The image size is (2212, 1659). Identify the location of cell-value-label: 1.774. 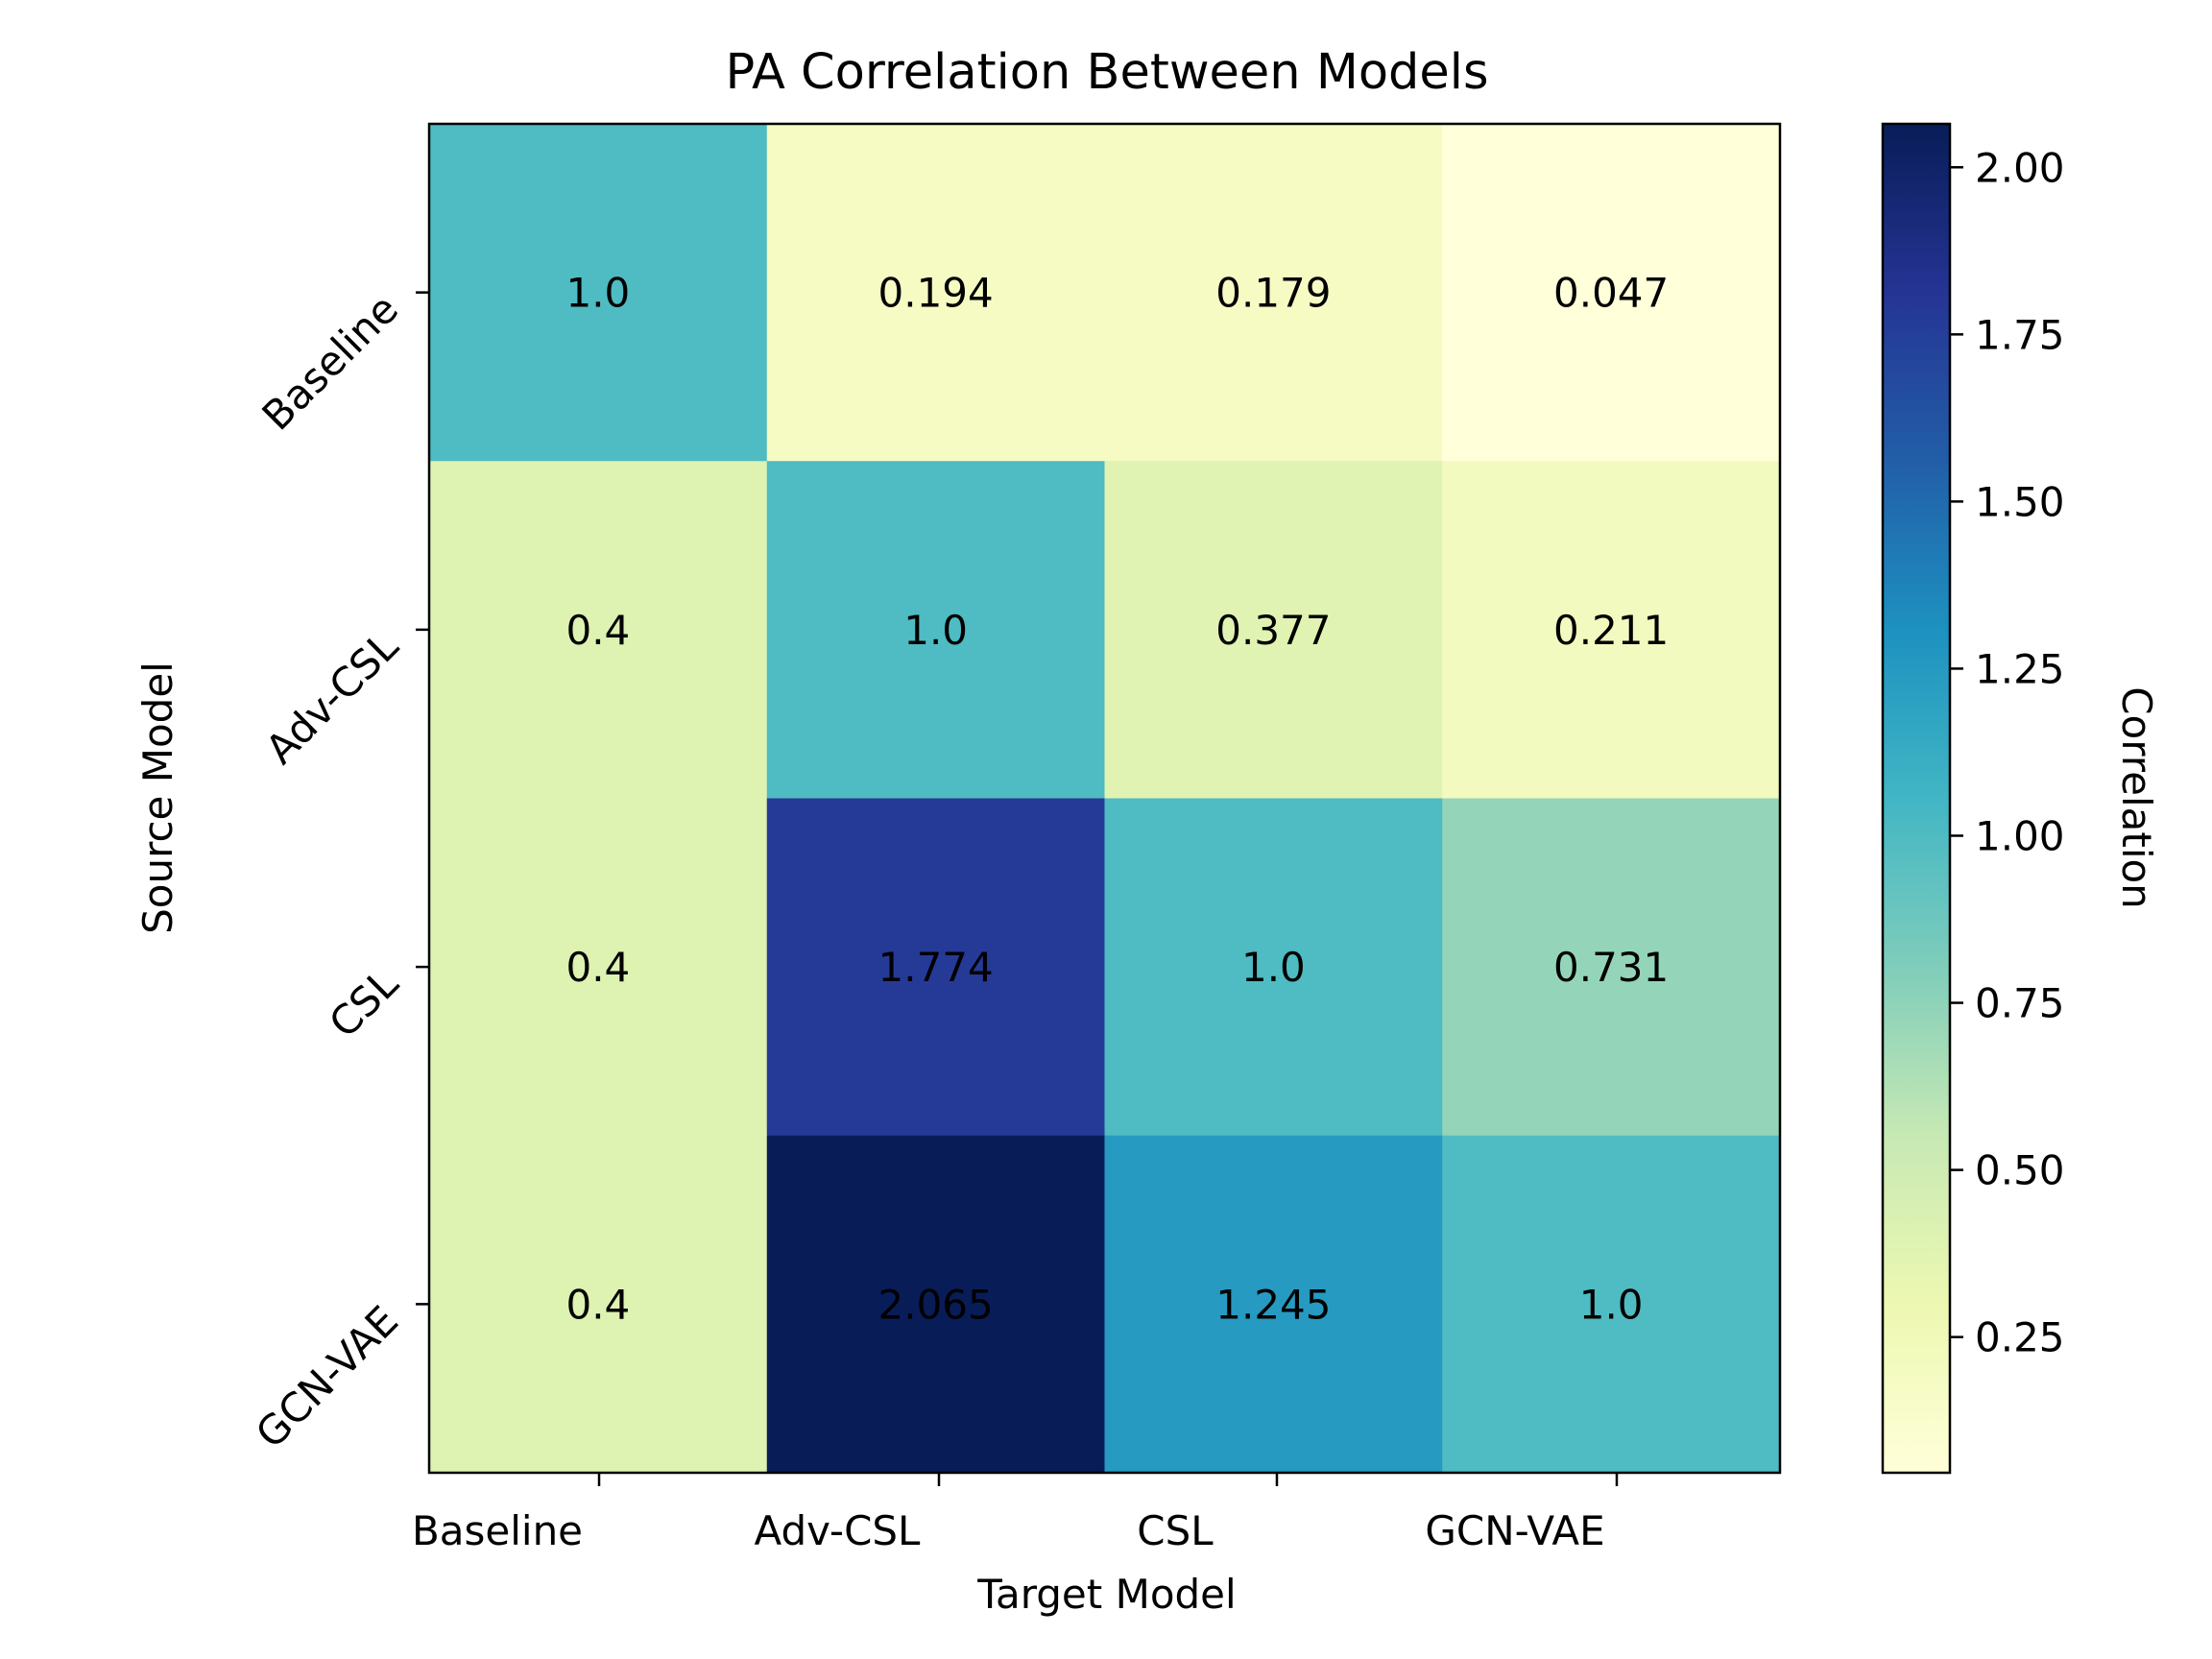
(936, 967).